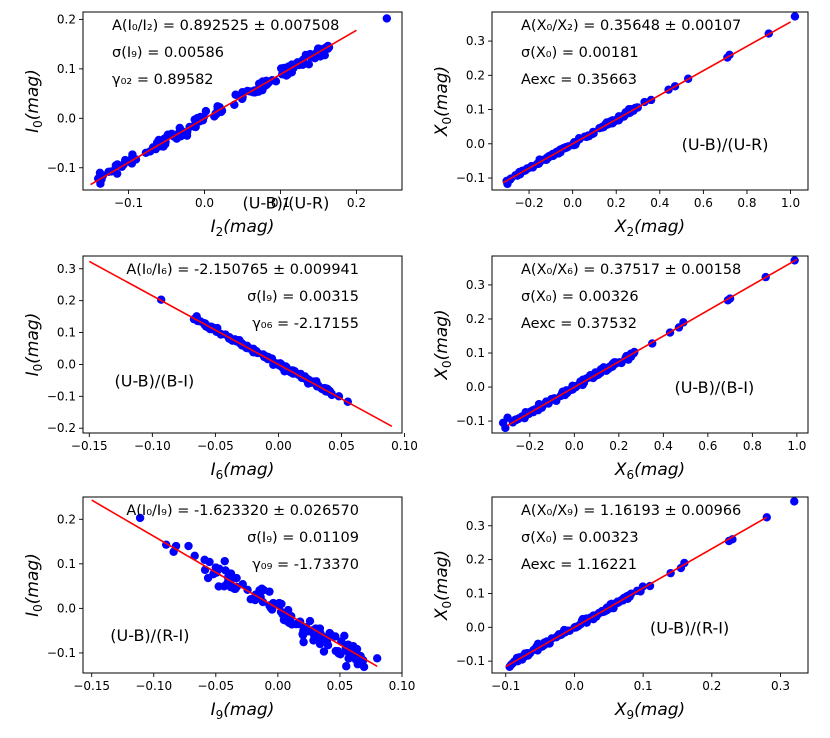  Describe the element at coordinates (305, 565) in the screenshot. I see `annotation-2: γ₀₉ = -1.73370` at that location.